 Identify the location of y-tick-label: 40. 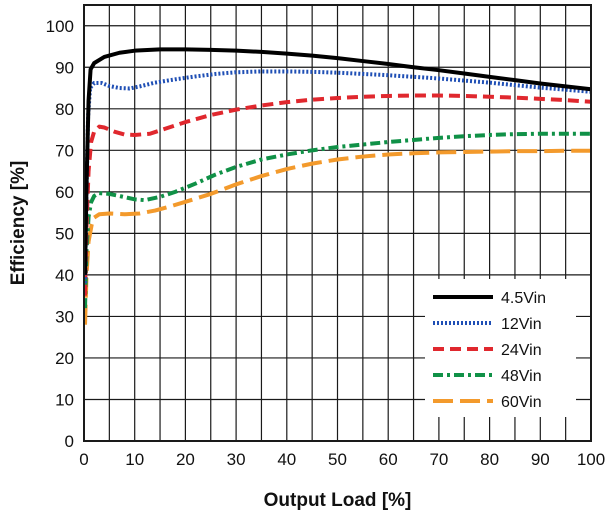
(64, 275).